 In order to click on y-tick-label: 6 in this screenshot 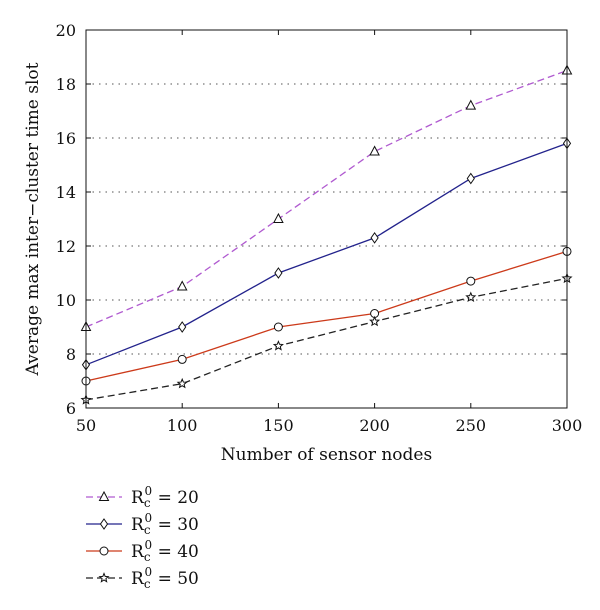, I will do `click(71, 408)`.